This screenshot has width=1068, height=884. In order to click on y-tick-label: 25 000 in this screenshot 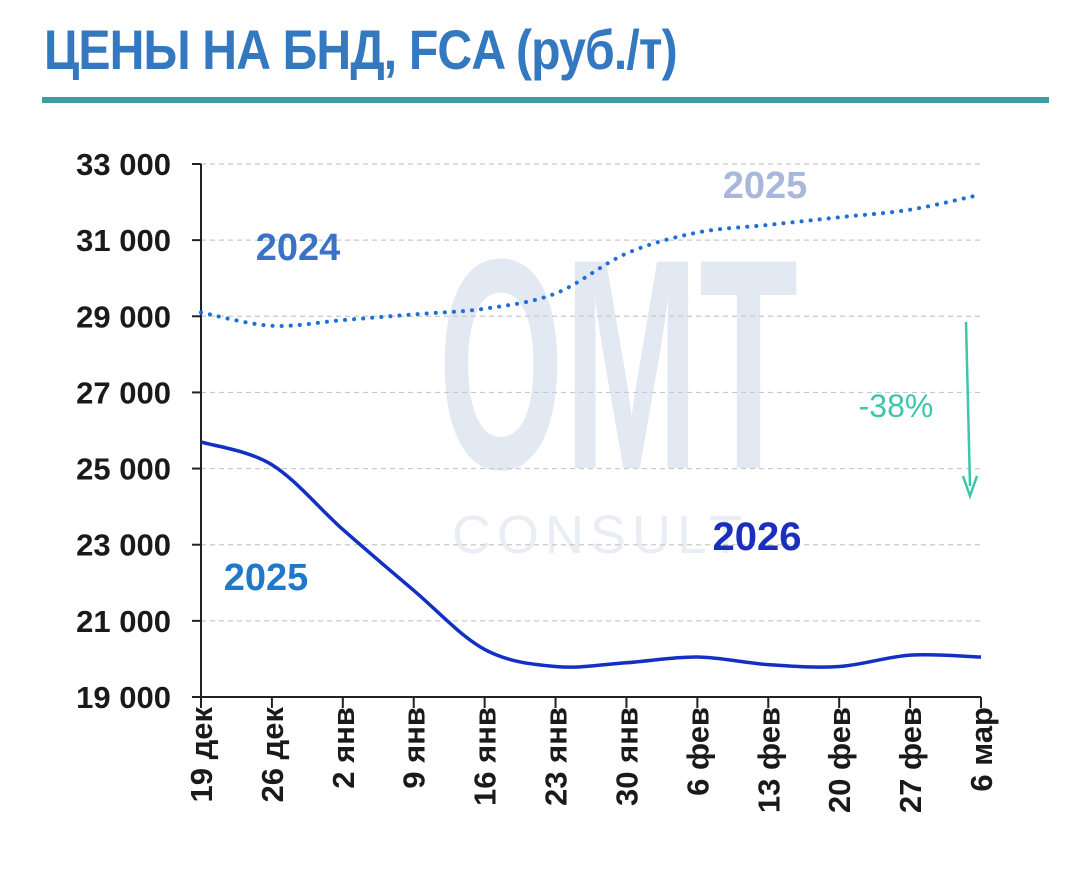, I will do `click(123, 469)`.